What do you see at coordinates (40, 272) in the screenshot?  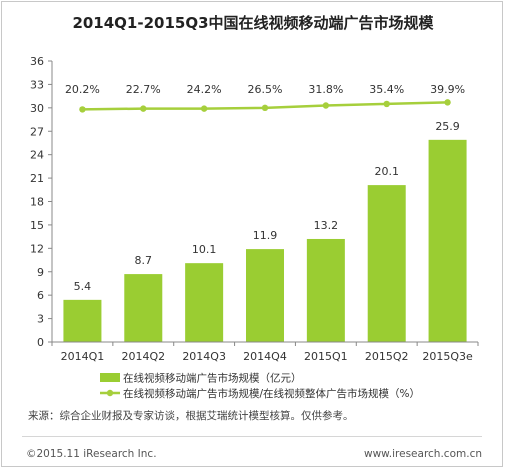 I see `y-tick-label: 9` at bounding box center [40, 272].